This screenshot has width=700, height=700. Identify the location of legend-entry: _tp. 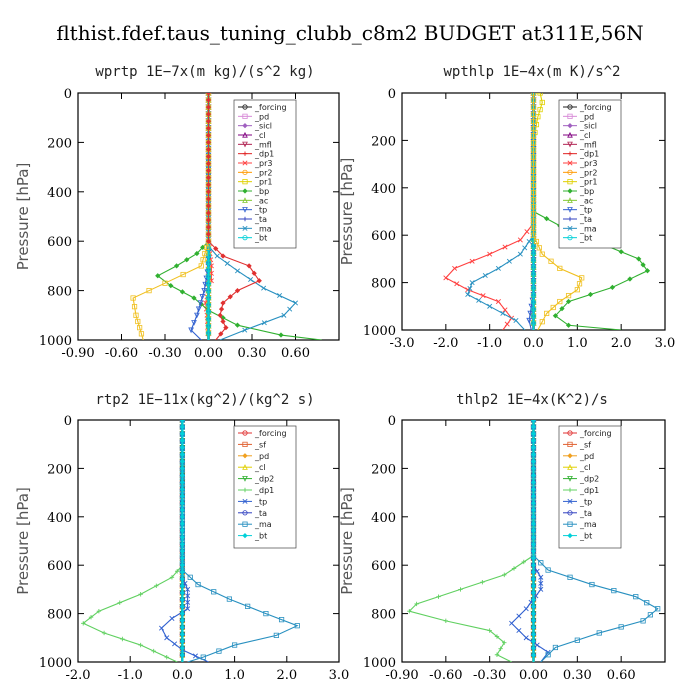
(260, 210).